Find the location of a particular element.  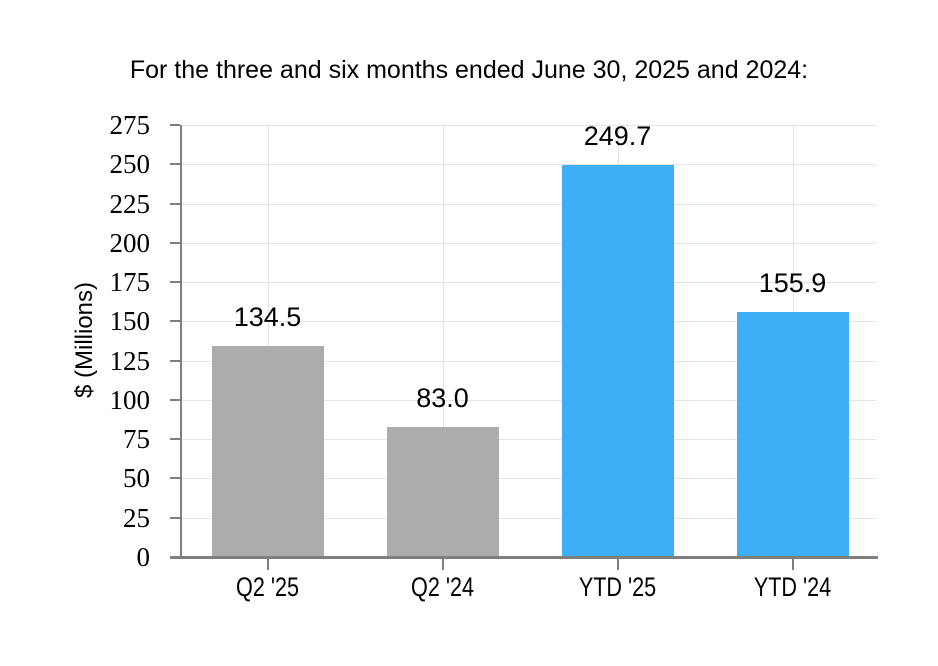

bar-value-label: 134.5 is located at coordinates (267, 317).